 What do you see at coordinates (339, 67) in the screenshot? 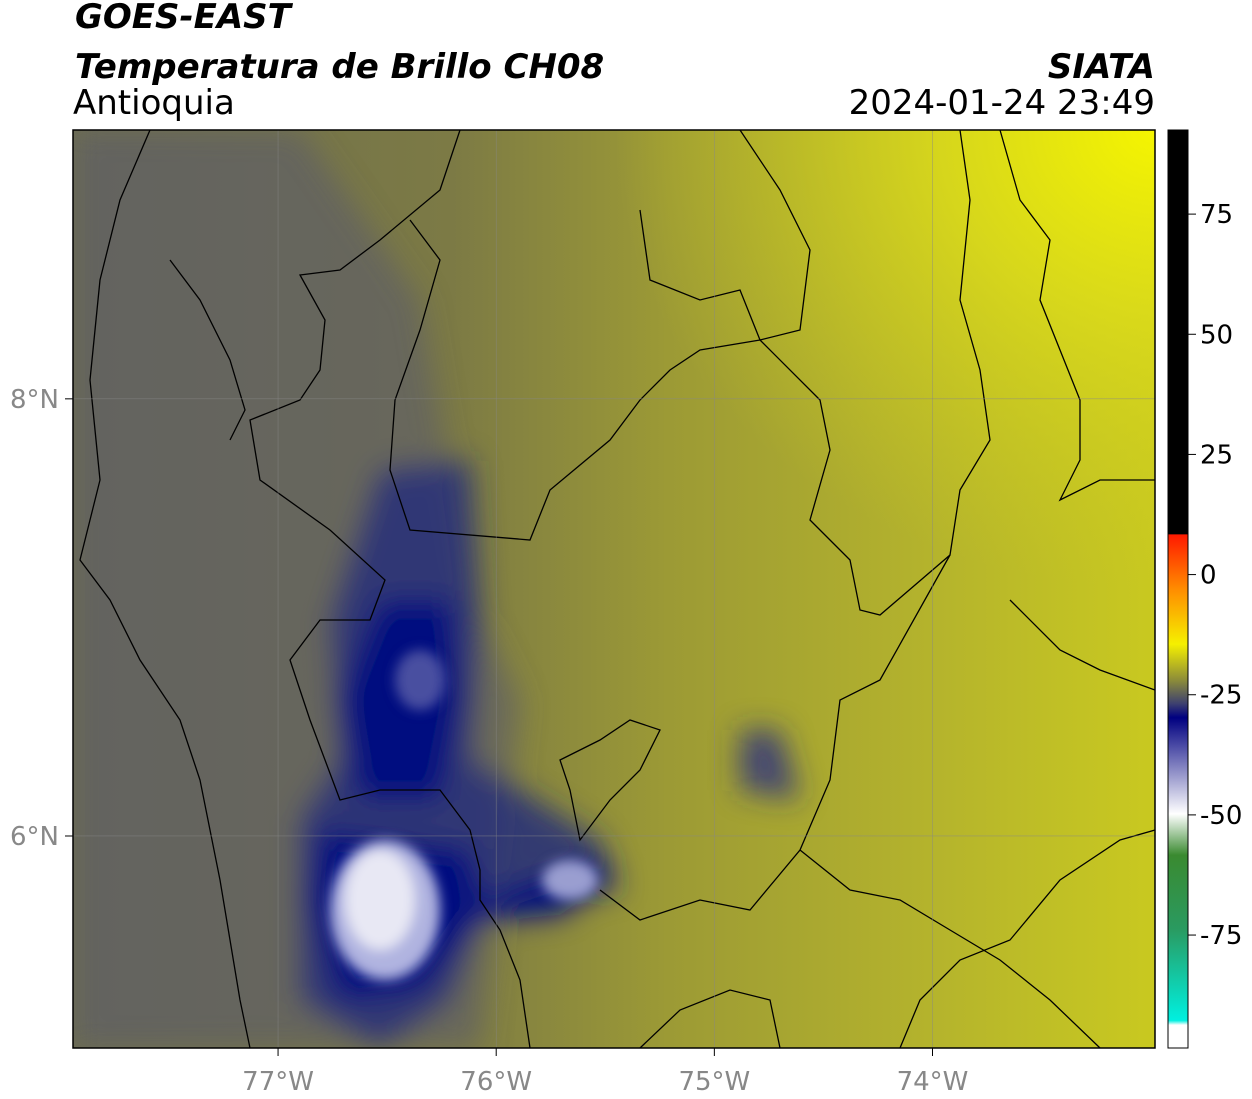
I see `product: Temperatura de Brillo CH08` at bounding box center [339, 67].